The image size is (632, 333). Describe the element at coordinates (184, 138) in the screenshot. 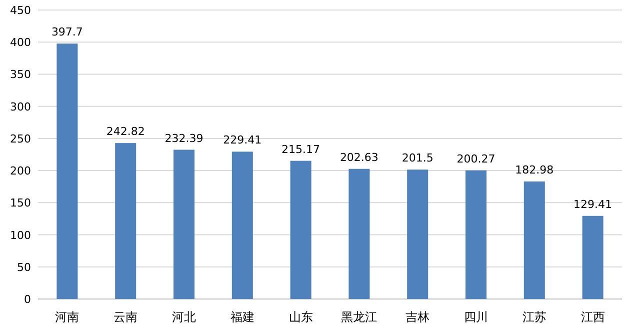

I see `data-label: 232.39` at that location.